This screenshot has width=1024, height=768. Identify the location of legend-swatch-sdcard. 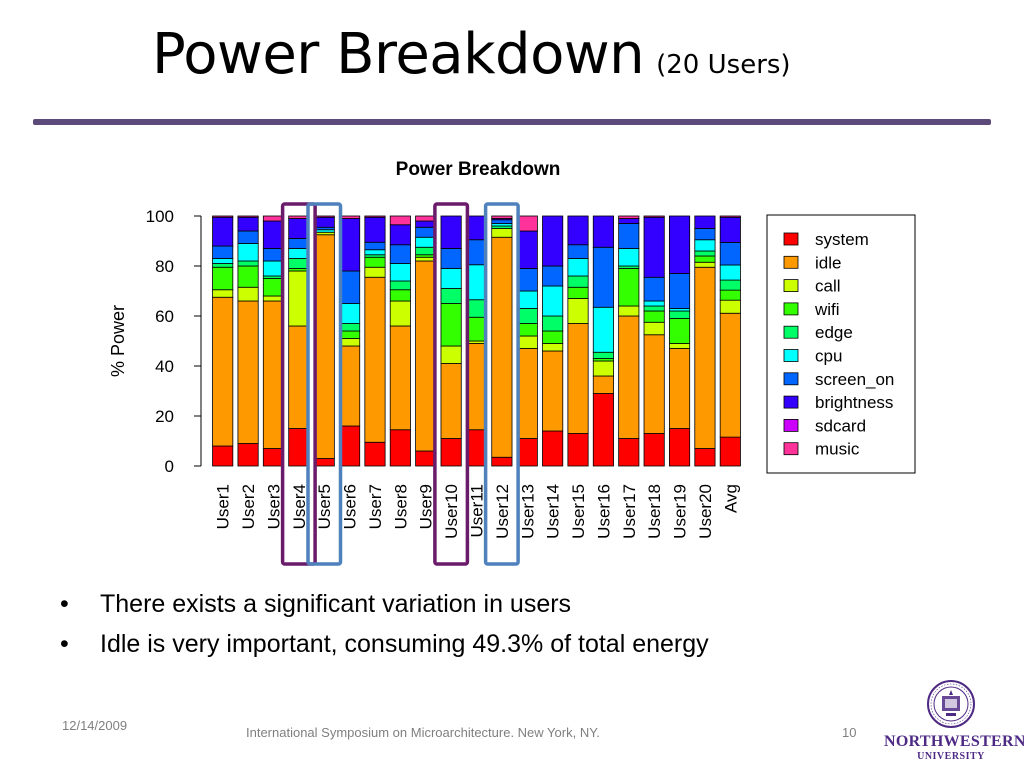
(791, 425).